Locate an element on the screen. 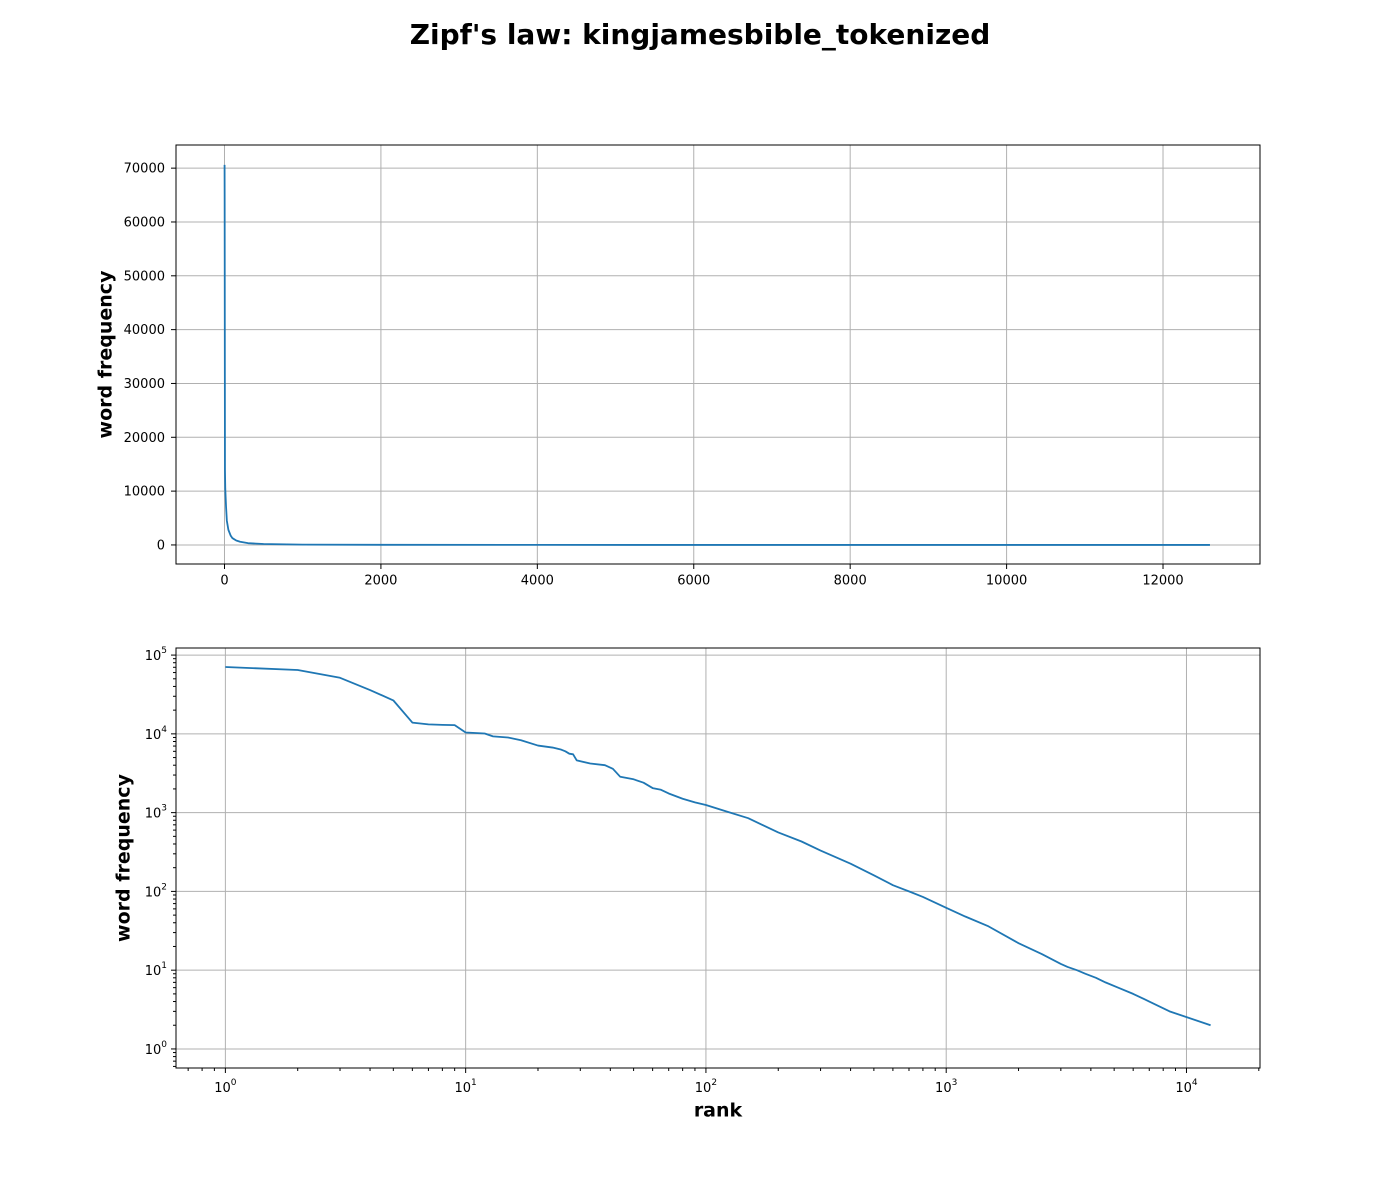 The width and height of the screenshot is (1400, 1200). y-tick-label: 60000 is located at coordinates (144, 222).